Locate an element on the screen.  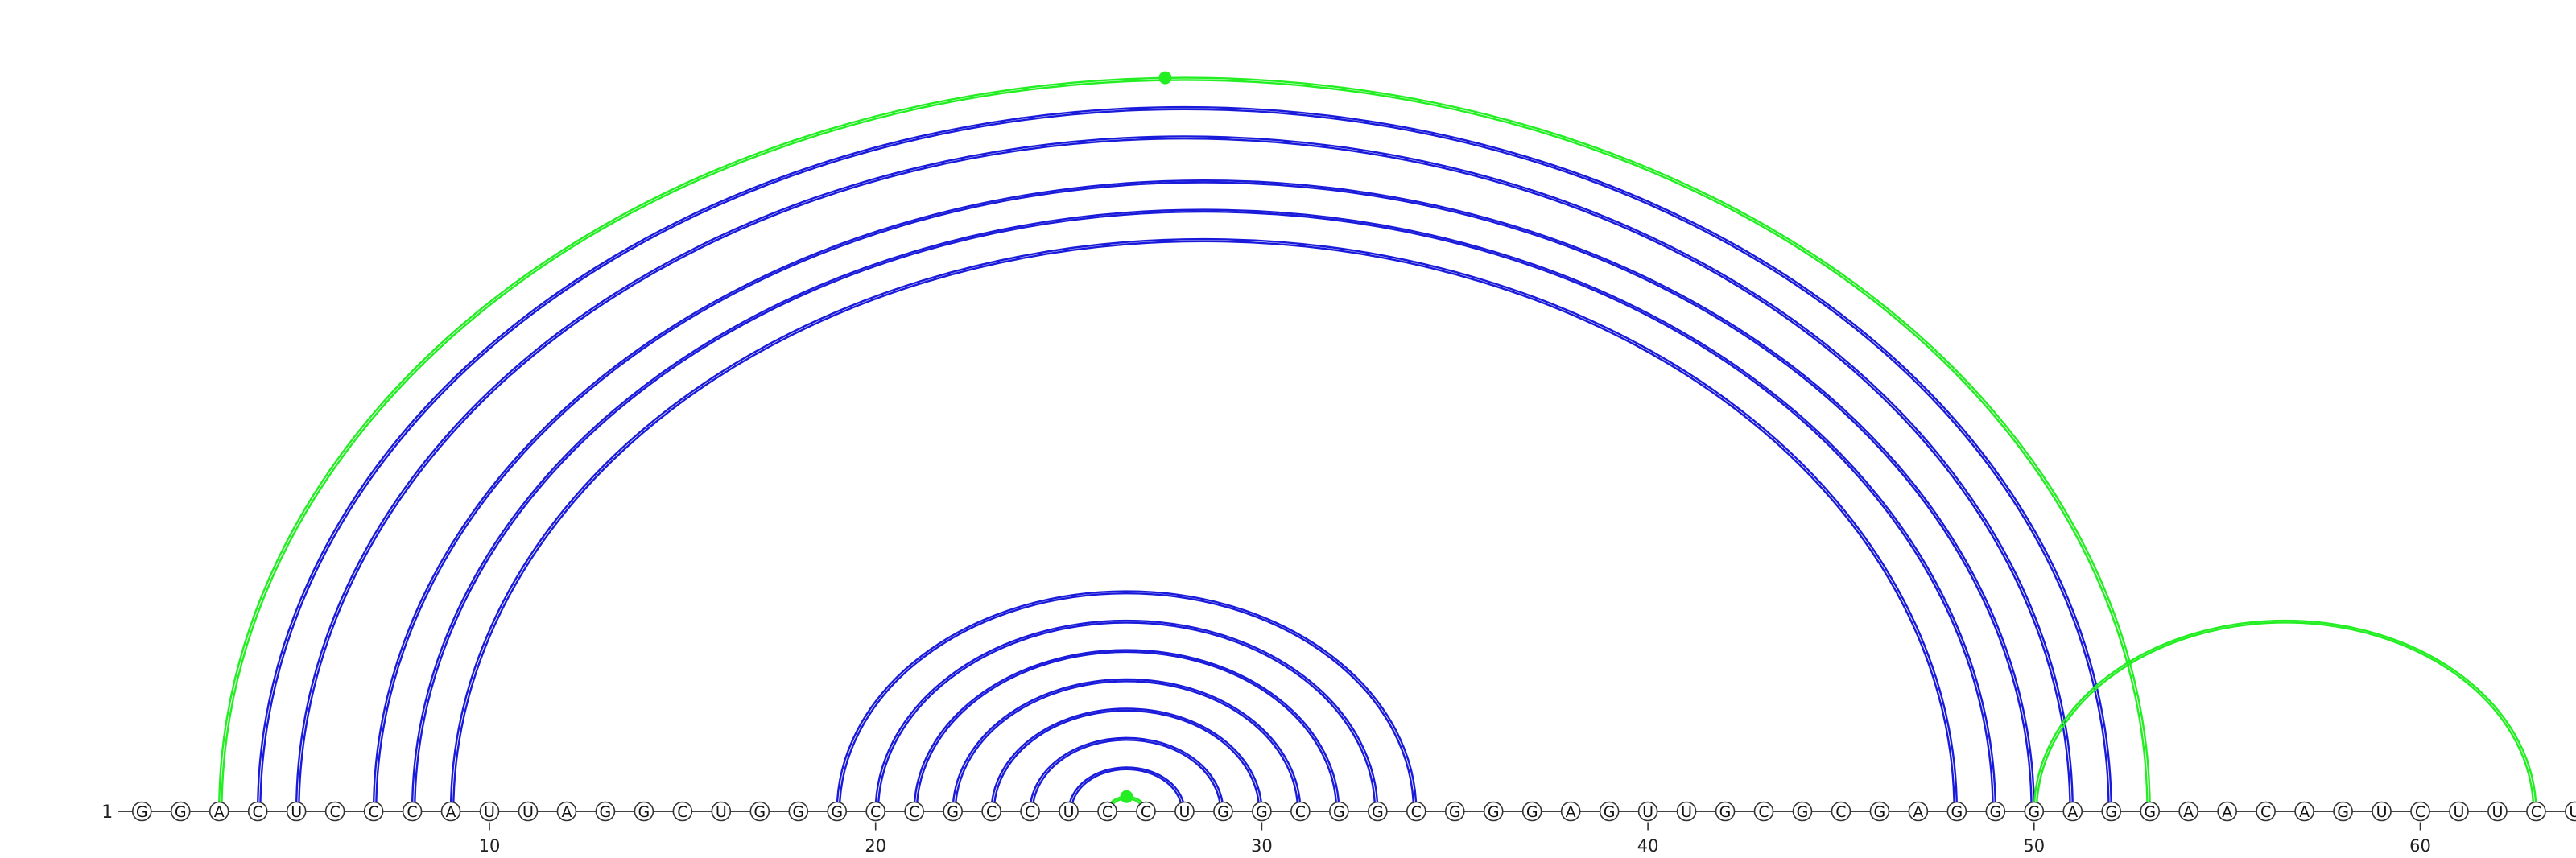
nucleotide-36: G is located at coordinates (1493, 812).